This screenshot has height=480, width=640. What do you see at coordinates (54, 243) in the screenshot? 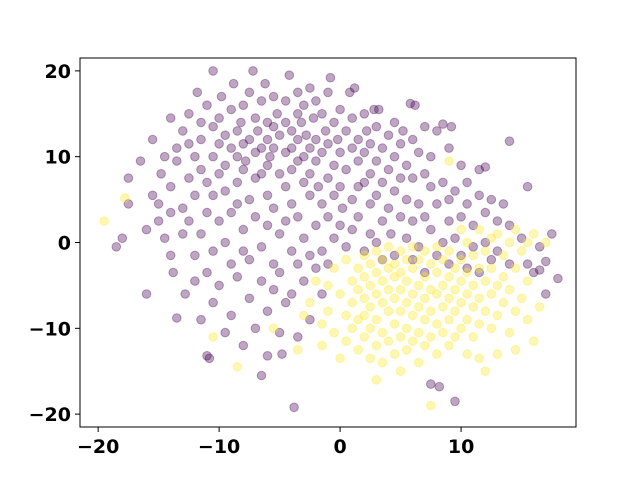
I see `y-axis: −20 −10 0 10 20` at bounding box center [54, 243].